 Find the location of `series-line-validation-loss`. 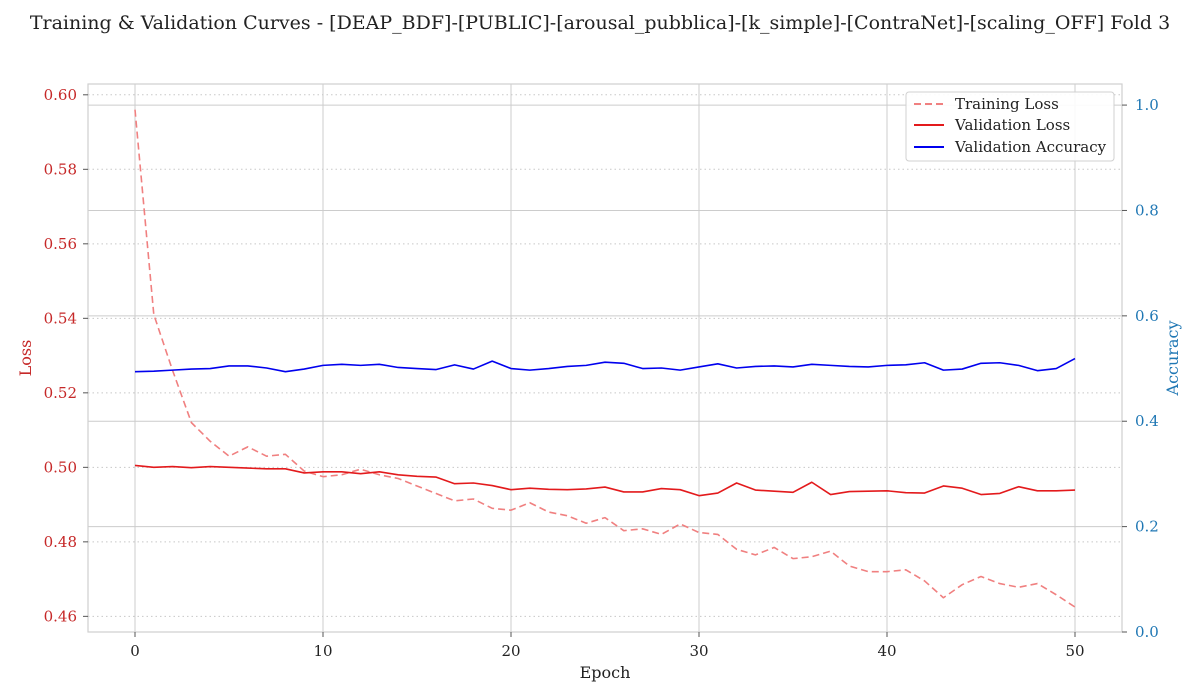

series-line-validation-loss is located at coordinates (605, 480).